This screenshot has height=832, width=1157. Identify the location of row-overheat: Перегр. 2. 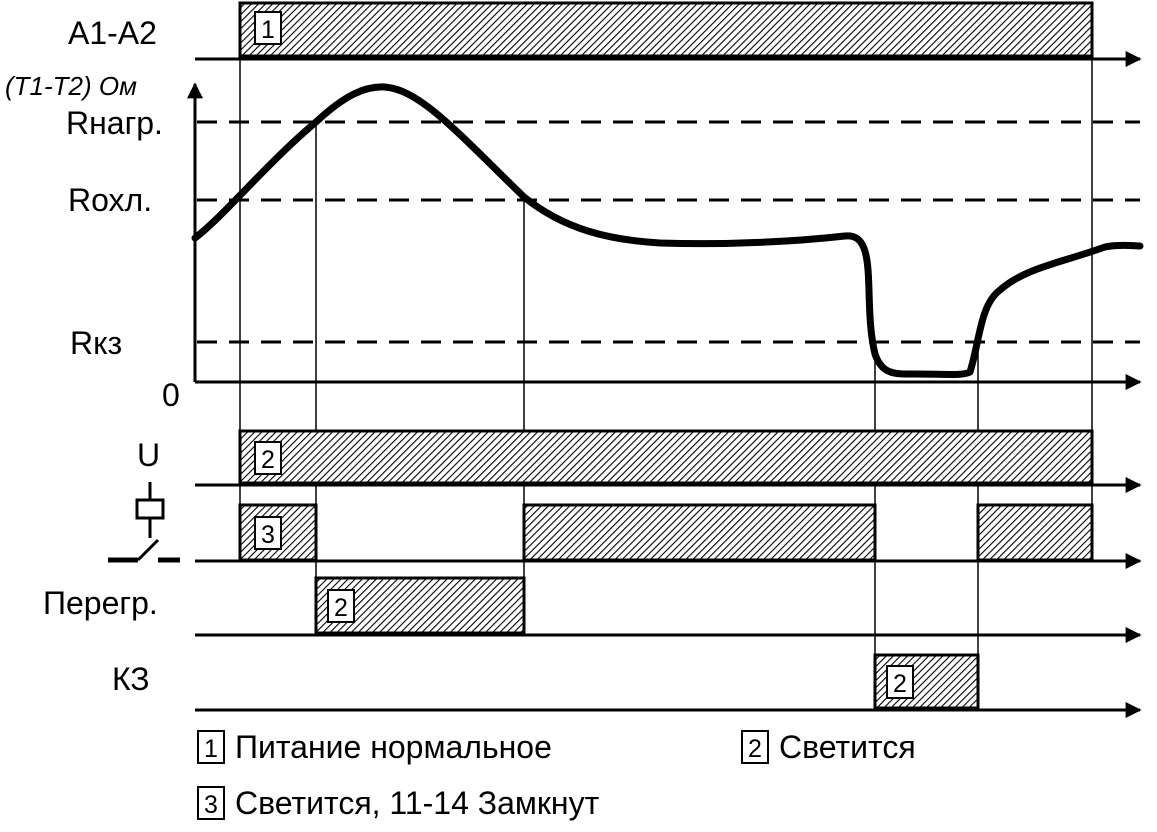
(592, 609).